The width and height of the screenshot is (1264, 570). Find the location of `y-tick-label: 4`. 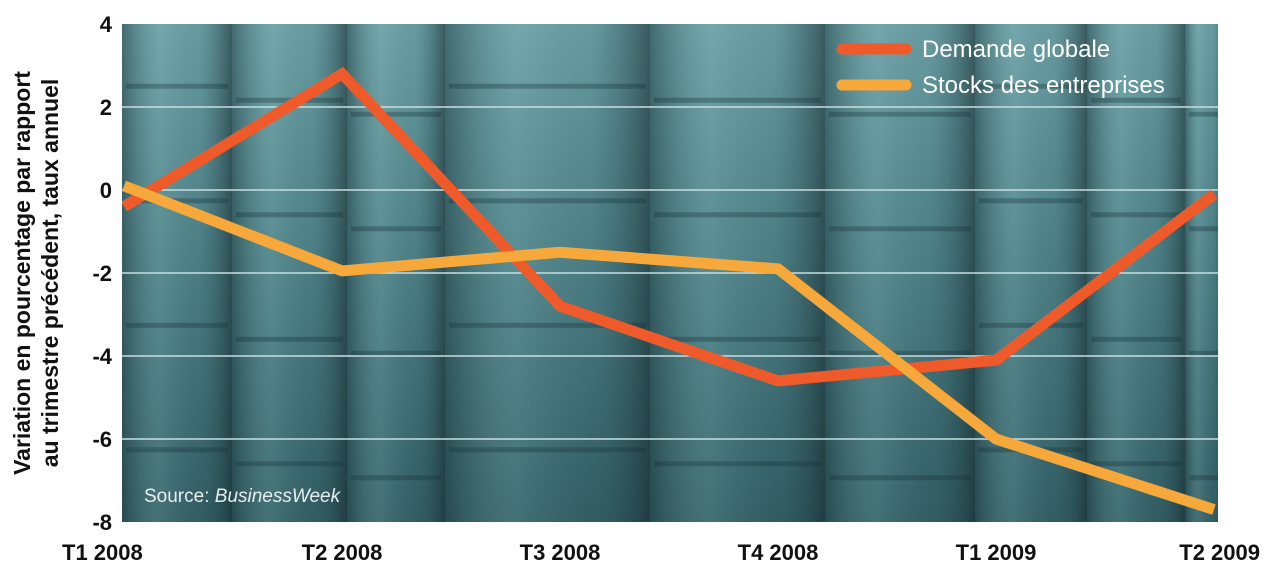

y-tick-label: 4 is located at coordinates (106, 24).